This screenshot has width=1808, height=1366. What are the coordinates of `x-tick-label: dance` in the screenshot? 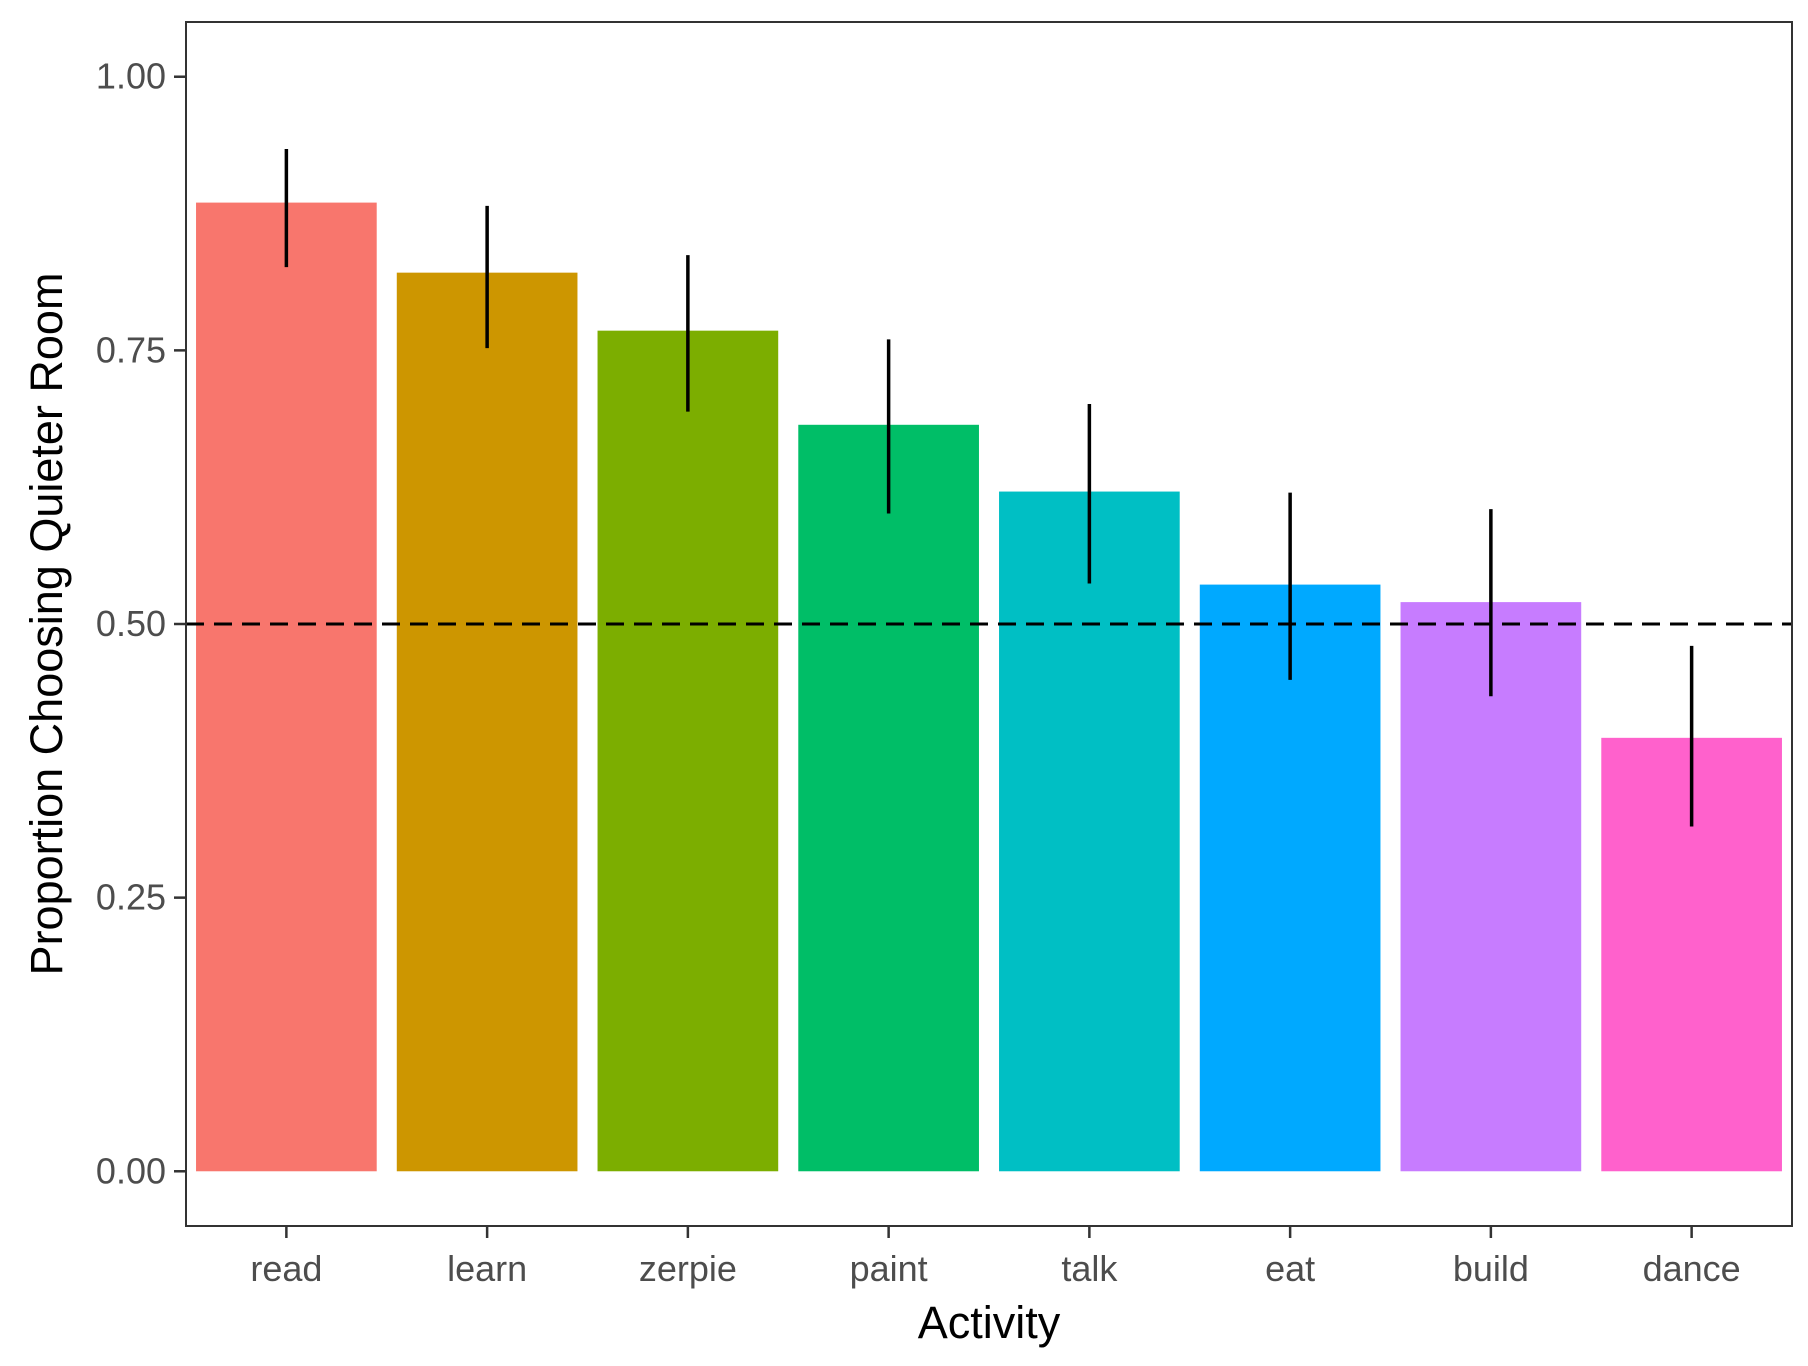 It's located at (1692, 1268).